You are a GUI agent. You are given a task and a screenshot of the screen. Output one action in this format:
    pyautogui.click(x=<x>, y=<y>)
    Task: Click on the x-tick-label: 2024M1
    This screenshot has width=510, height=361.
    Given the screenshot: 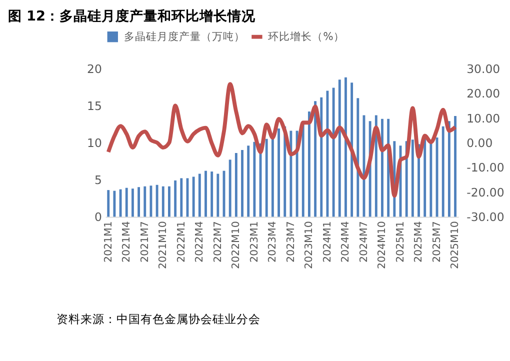 What is the action you would take?
    pyautogui.click(x=328, y=241)
    